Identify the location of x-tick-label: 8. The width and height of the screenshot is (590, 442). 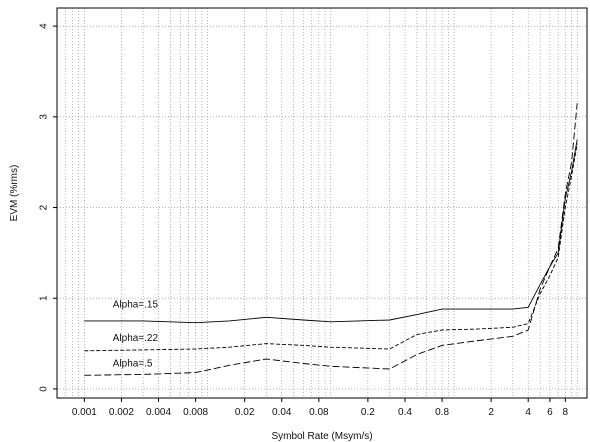
(566, 412).